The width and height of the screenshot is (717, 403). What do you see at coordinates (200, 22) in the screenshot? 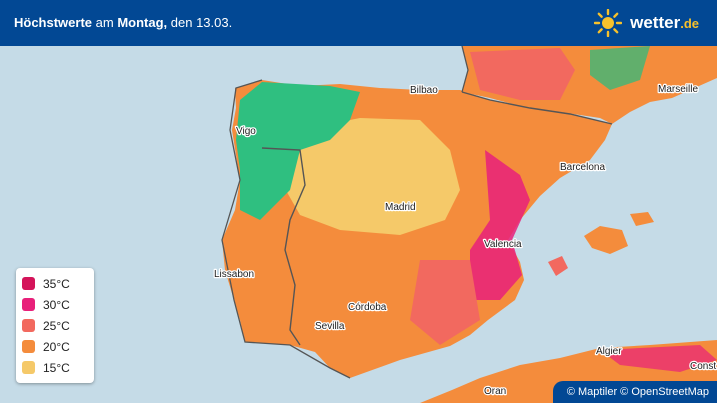
I see `title-part: den 13.03.` at bounding box center [200, 22].